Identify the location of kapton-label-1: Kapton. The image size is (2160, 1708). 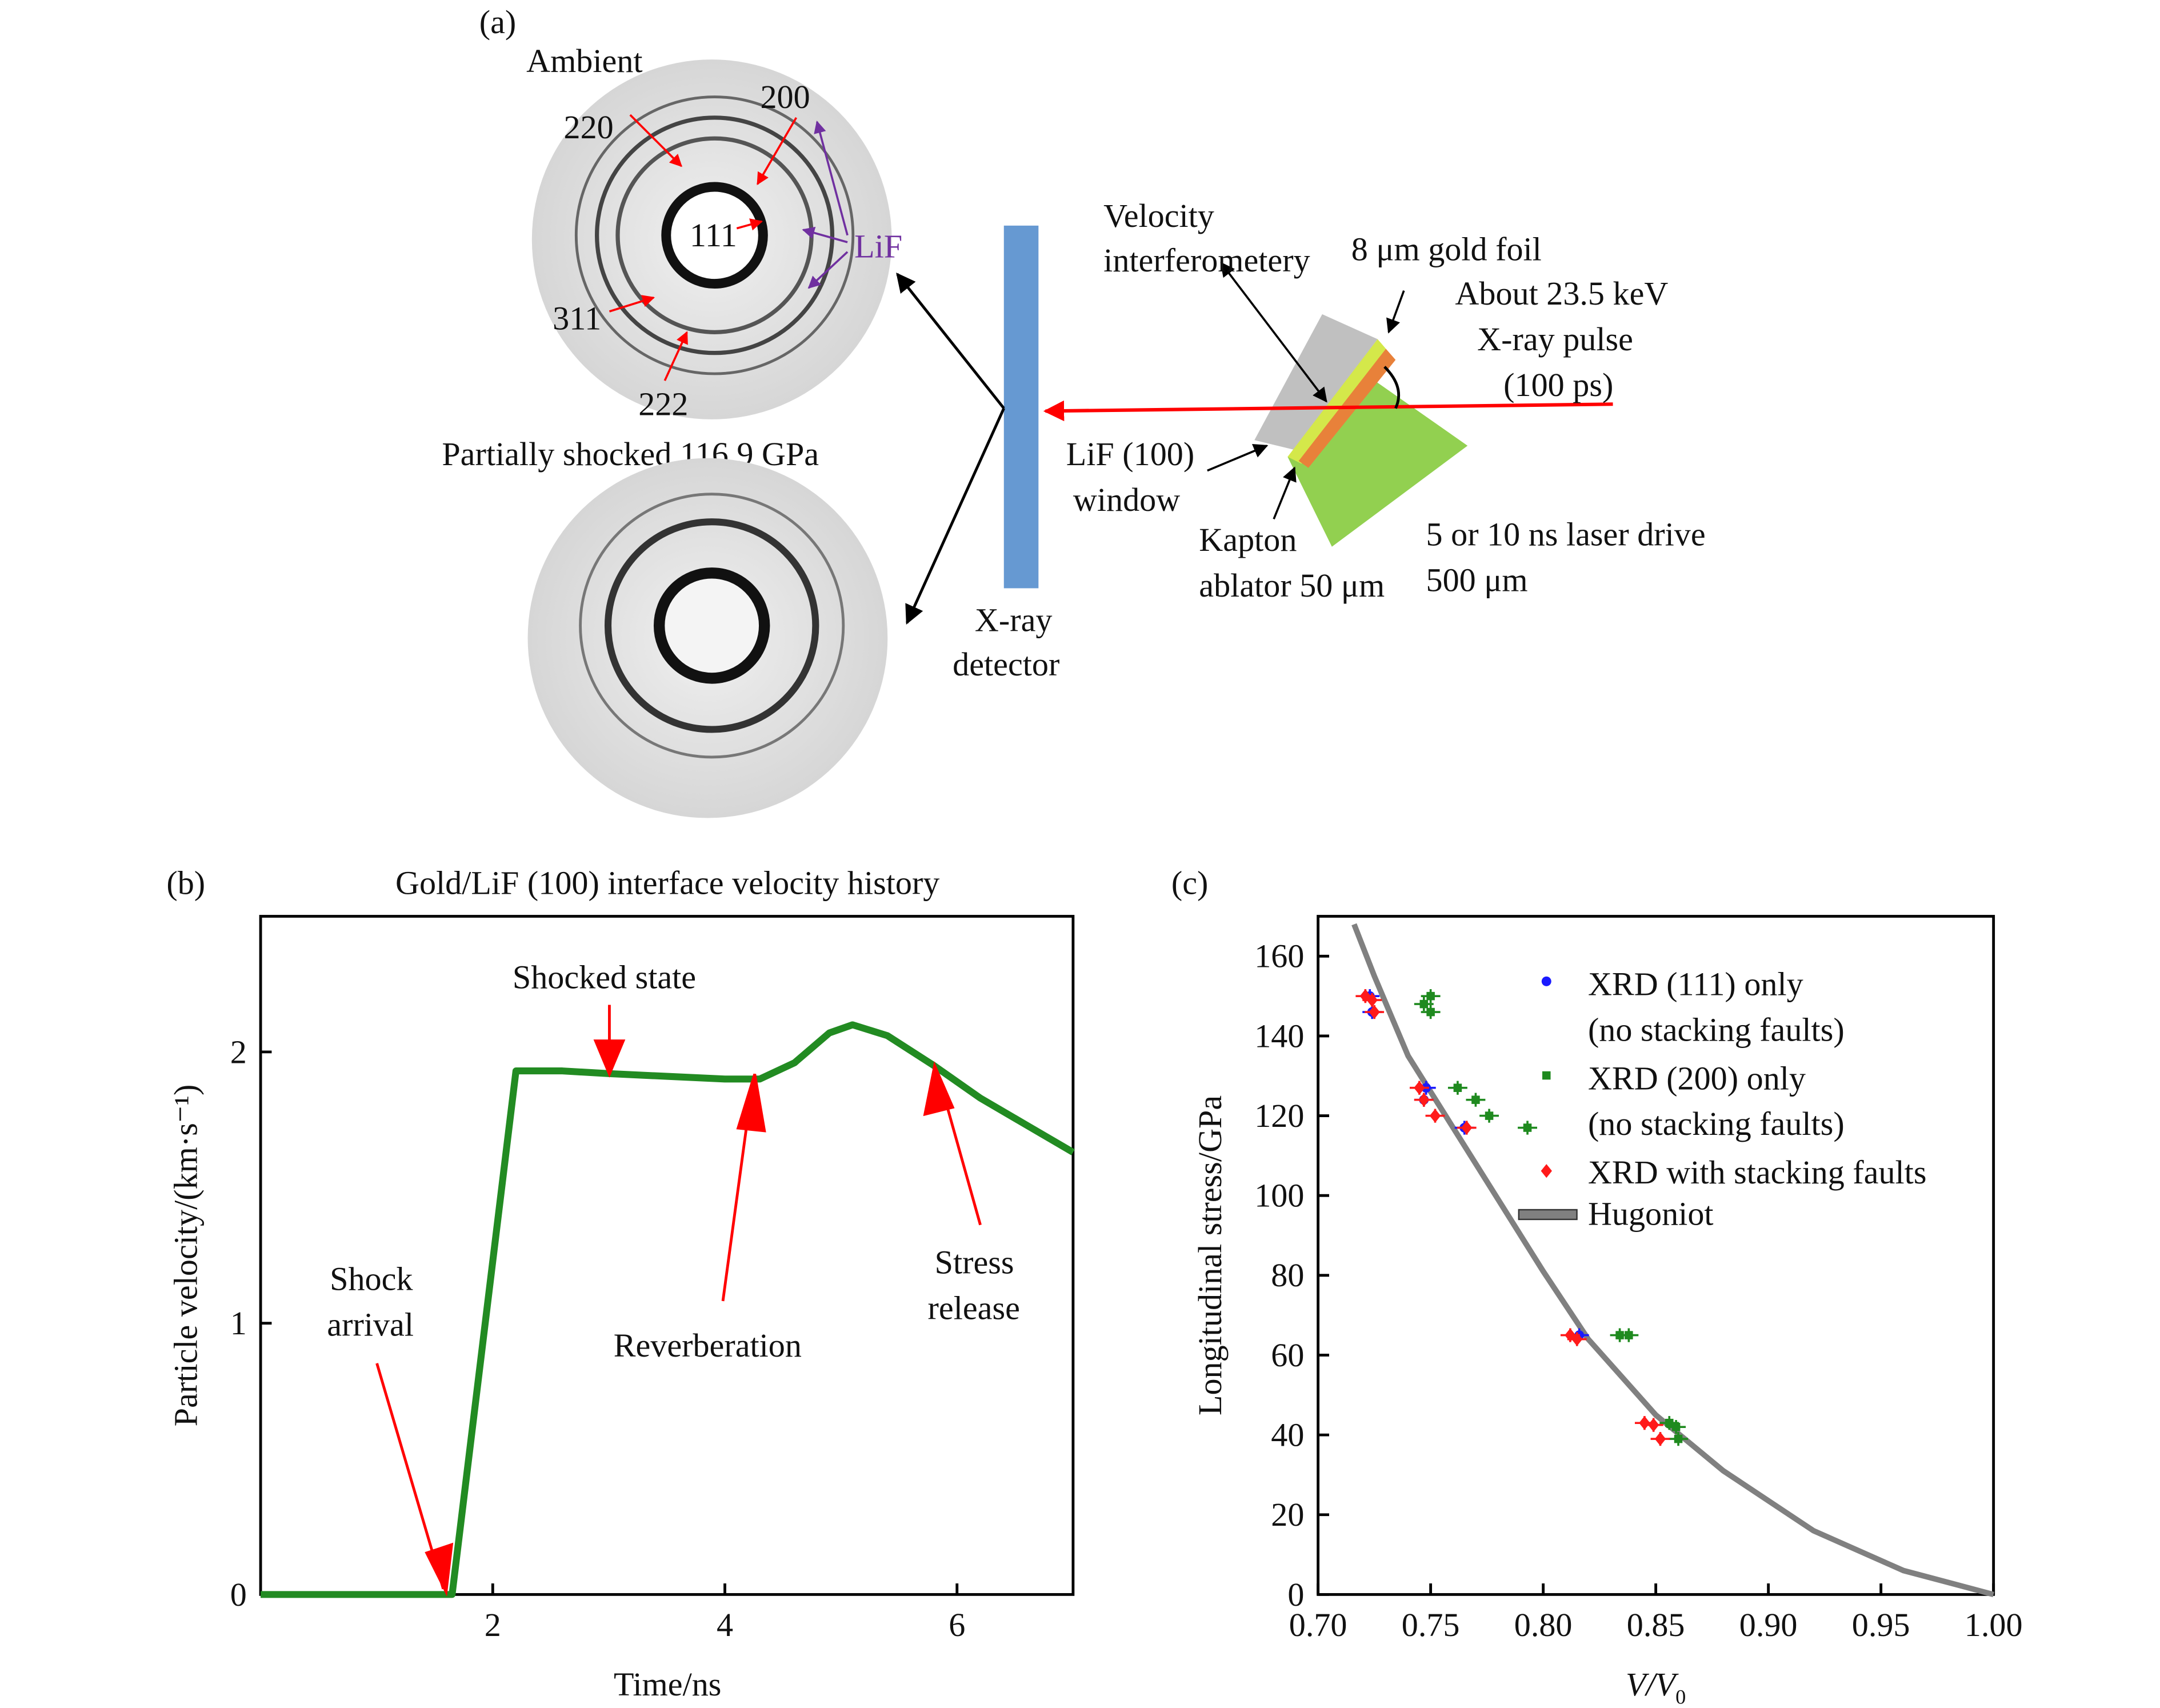
(1248, 539).